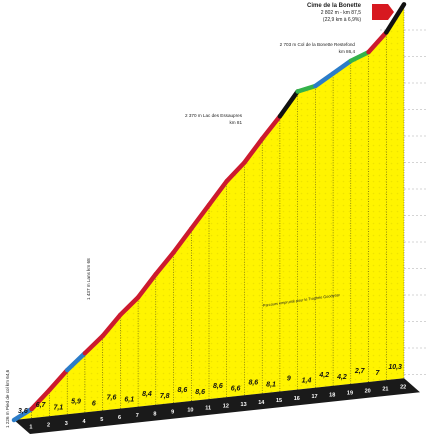 The height and width of the screenshot is (446, 432). Describe the element at coordinates (279, 401) in the screenshot. I see `km-marker: 15` at that location.